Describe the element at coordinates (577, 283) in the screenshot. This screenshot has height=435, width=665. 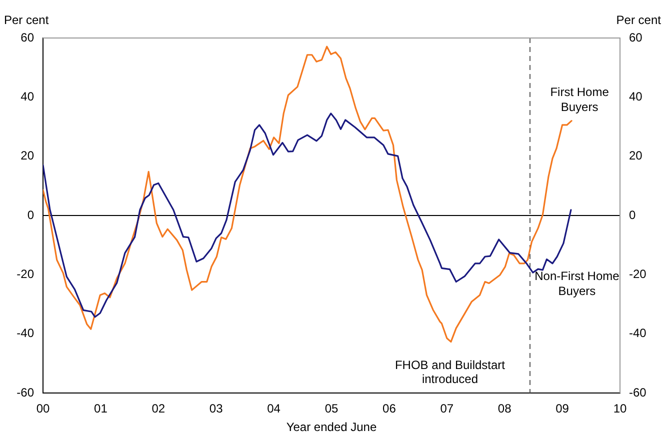
I see `series-label: Non-First Home Buyers` at that location.